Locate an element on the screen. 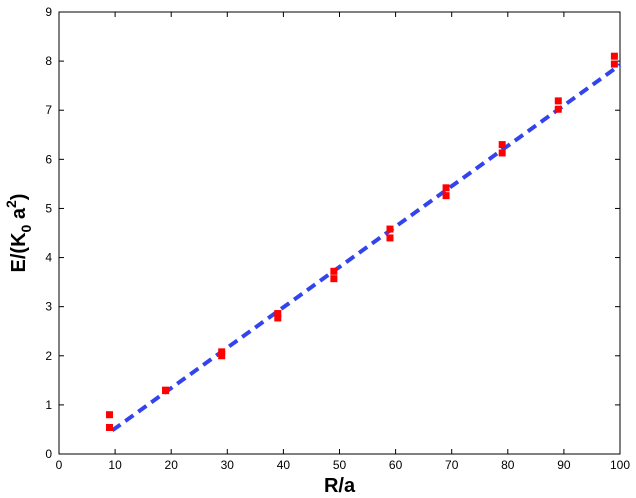  y-axis-label: E/(K0 a2) is located at coordinates (18, 233).